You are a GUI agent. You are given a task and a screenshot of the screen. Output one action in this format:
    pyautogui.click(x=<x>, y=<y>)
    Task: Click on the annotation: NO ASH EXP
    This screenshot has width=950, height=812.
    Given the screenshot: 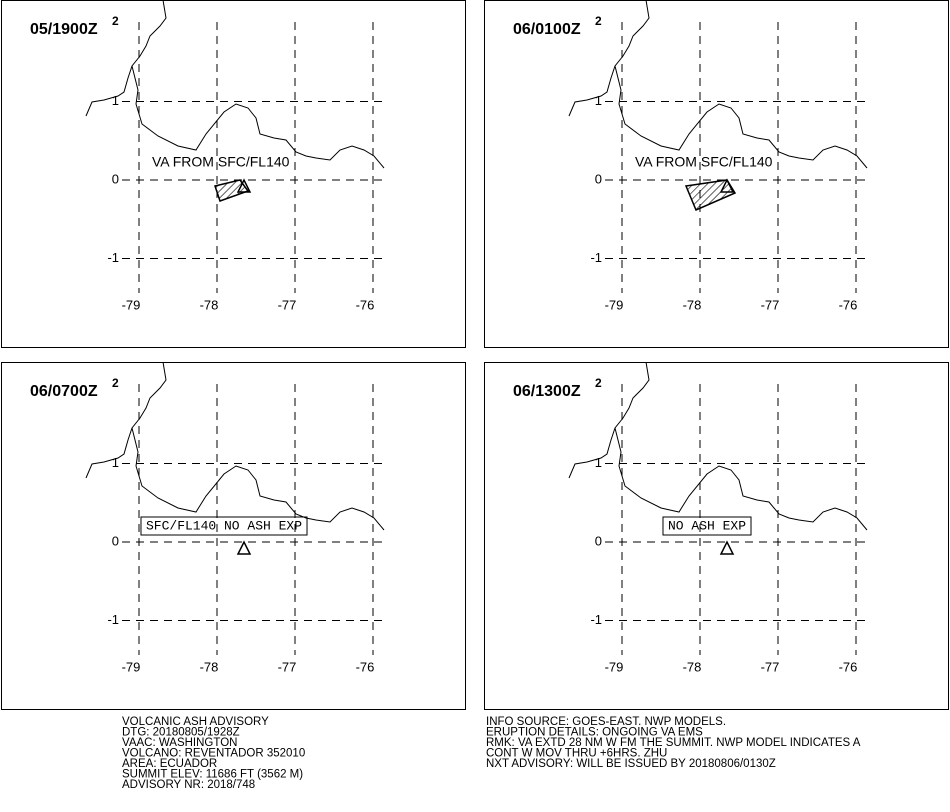 What is the action you would take?
    pyautogui.click(x=707, y=525)
    